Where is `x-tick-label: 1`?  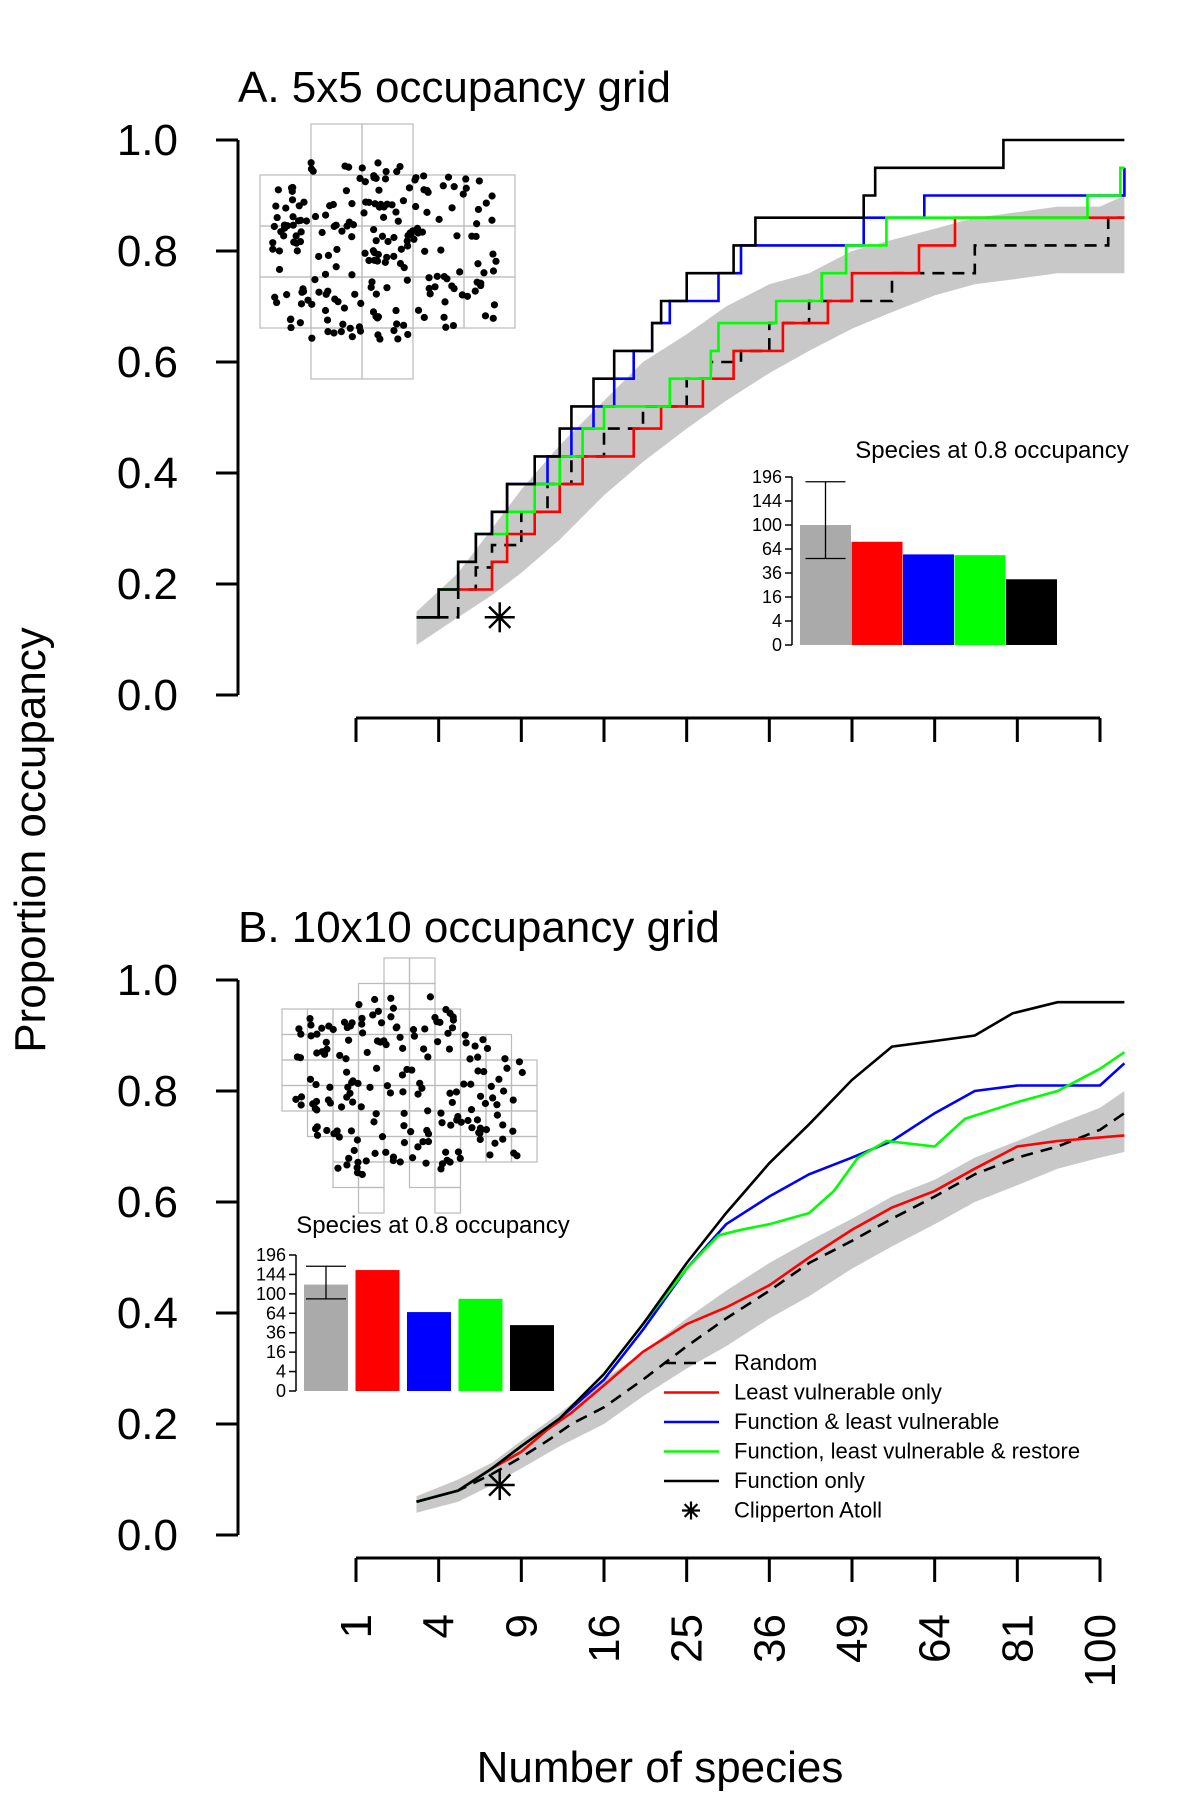 x-tick-label: 1 is located at coordinates (356, 1626).